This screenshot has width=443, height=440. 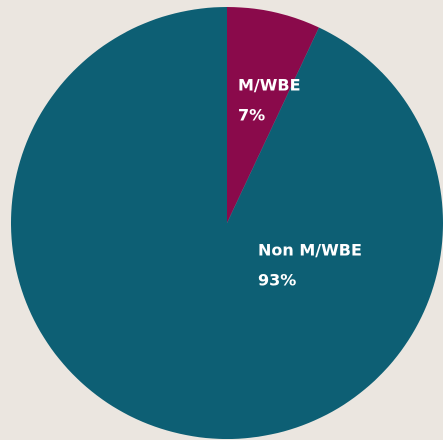 What do you see at coordinates (310, 250) in the screenshot?
I see `slice-label: Non M/WBE` at bounding box center [310, 250].